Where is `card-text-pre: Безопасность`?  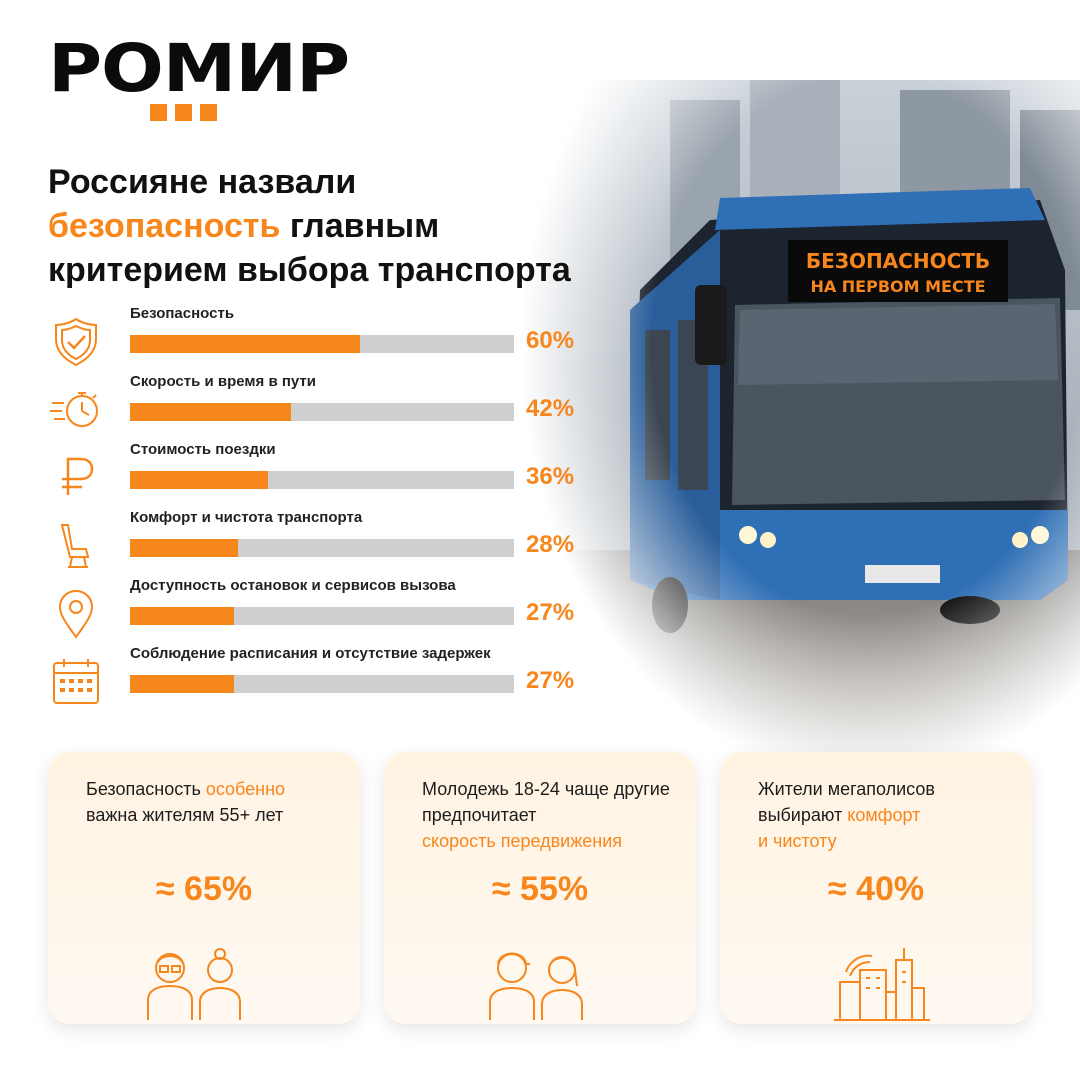 card-text-pre: Безопасность is located at coordinates (146, 789).